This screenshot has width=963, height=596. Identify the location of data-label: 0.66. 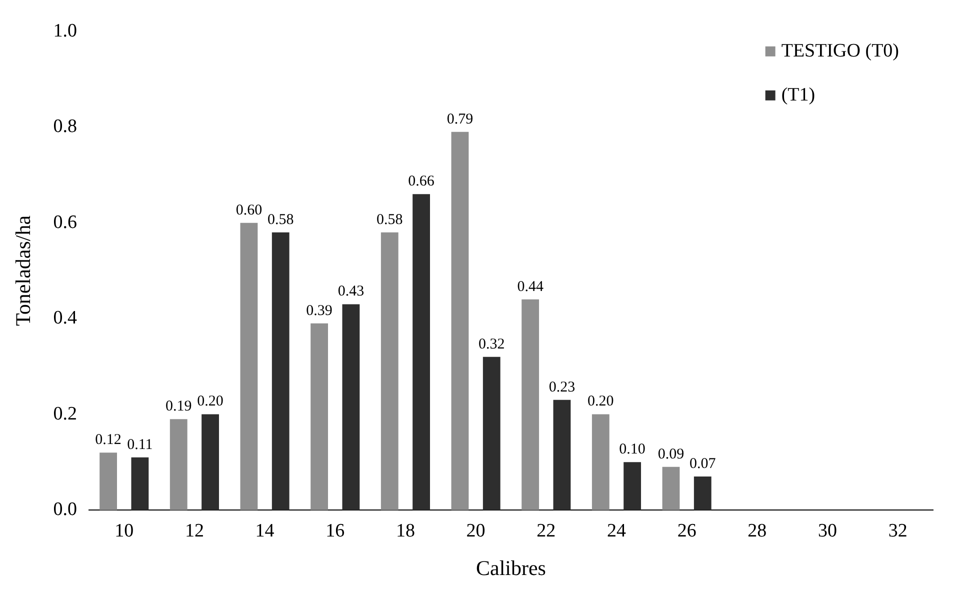
(421, 182).